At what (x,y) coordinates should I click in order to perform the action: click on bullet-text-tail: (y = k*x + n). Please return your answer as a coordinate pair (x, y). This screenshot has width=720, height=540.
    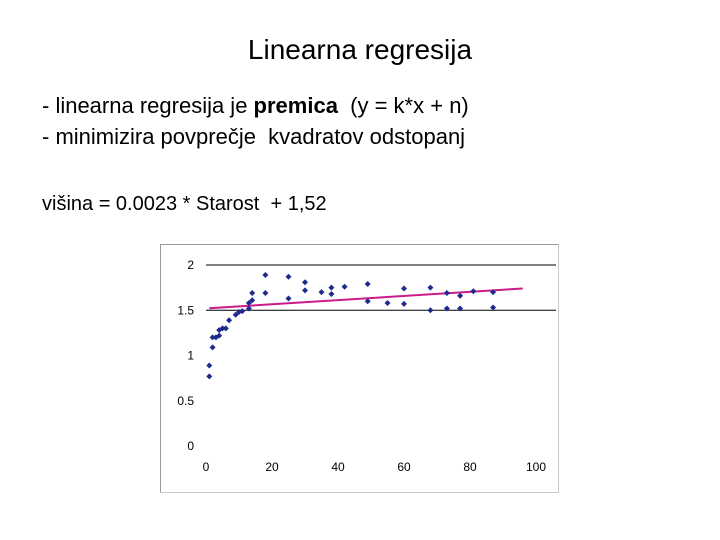
    Looking at the image, I should click on (403, 105).